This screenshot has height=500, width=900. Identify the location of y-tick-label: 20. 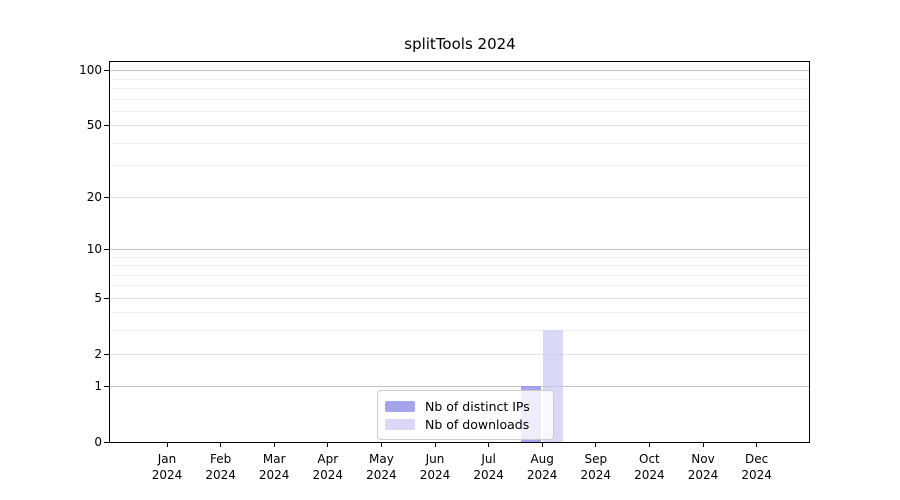
(94, 196).